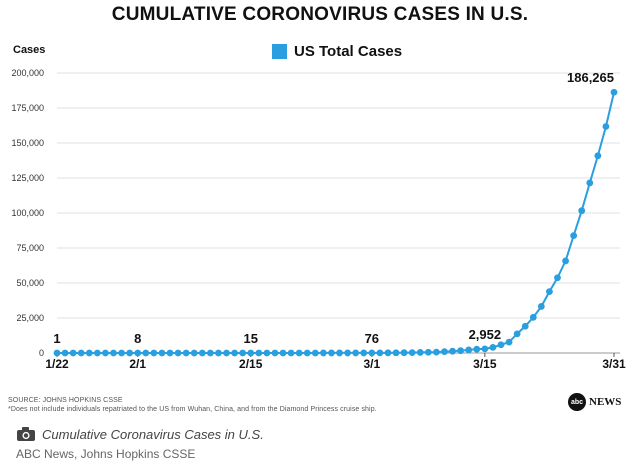 Image resolution: width=640 pixels, height=463 pixels. What do you see at coordinates (27, 73) in the screenshot?
I see `y-tick-label: 200,000` at bounding box center [27, 73].